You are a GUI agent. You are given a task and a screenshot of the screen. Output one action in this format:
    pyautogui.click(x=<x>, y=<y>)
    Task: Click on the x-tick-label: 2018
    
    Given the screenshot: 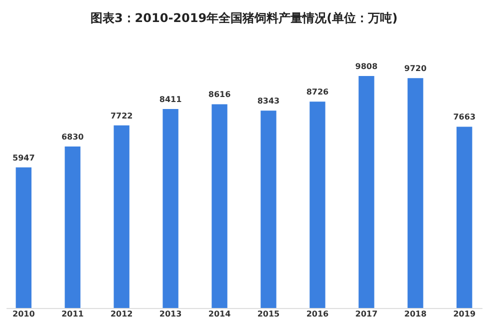 What is the action you would take?
    pyautogui.click(x=415, y=314)
    